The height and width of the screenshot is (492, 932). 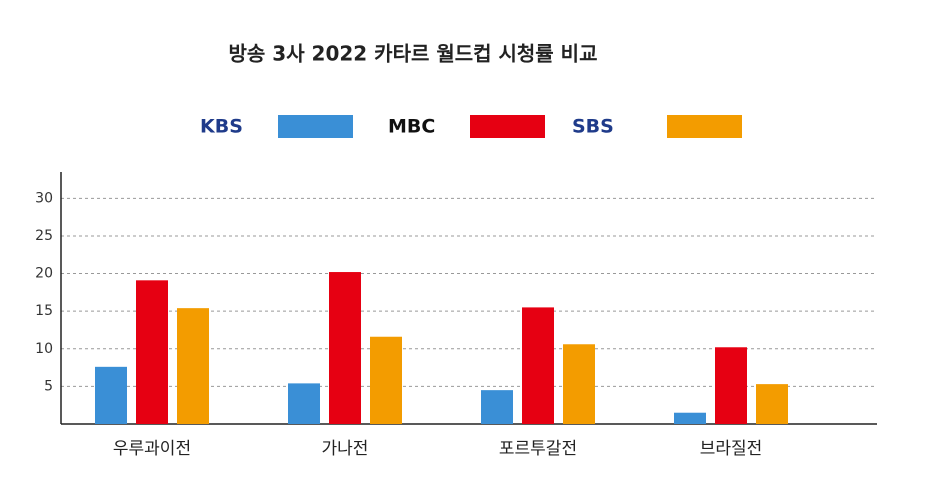 I want to click on x-tick-label: 가나전, so click(x=345, y=449).